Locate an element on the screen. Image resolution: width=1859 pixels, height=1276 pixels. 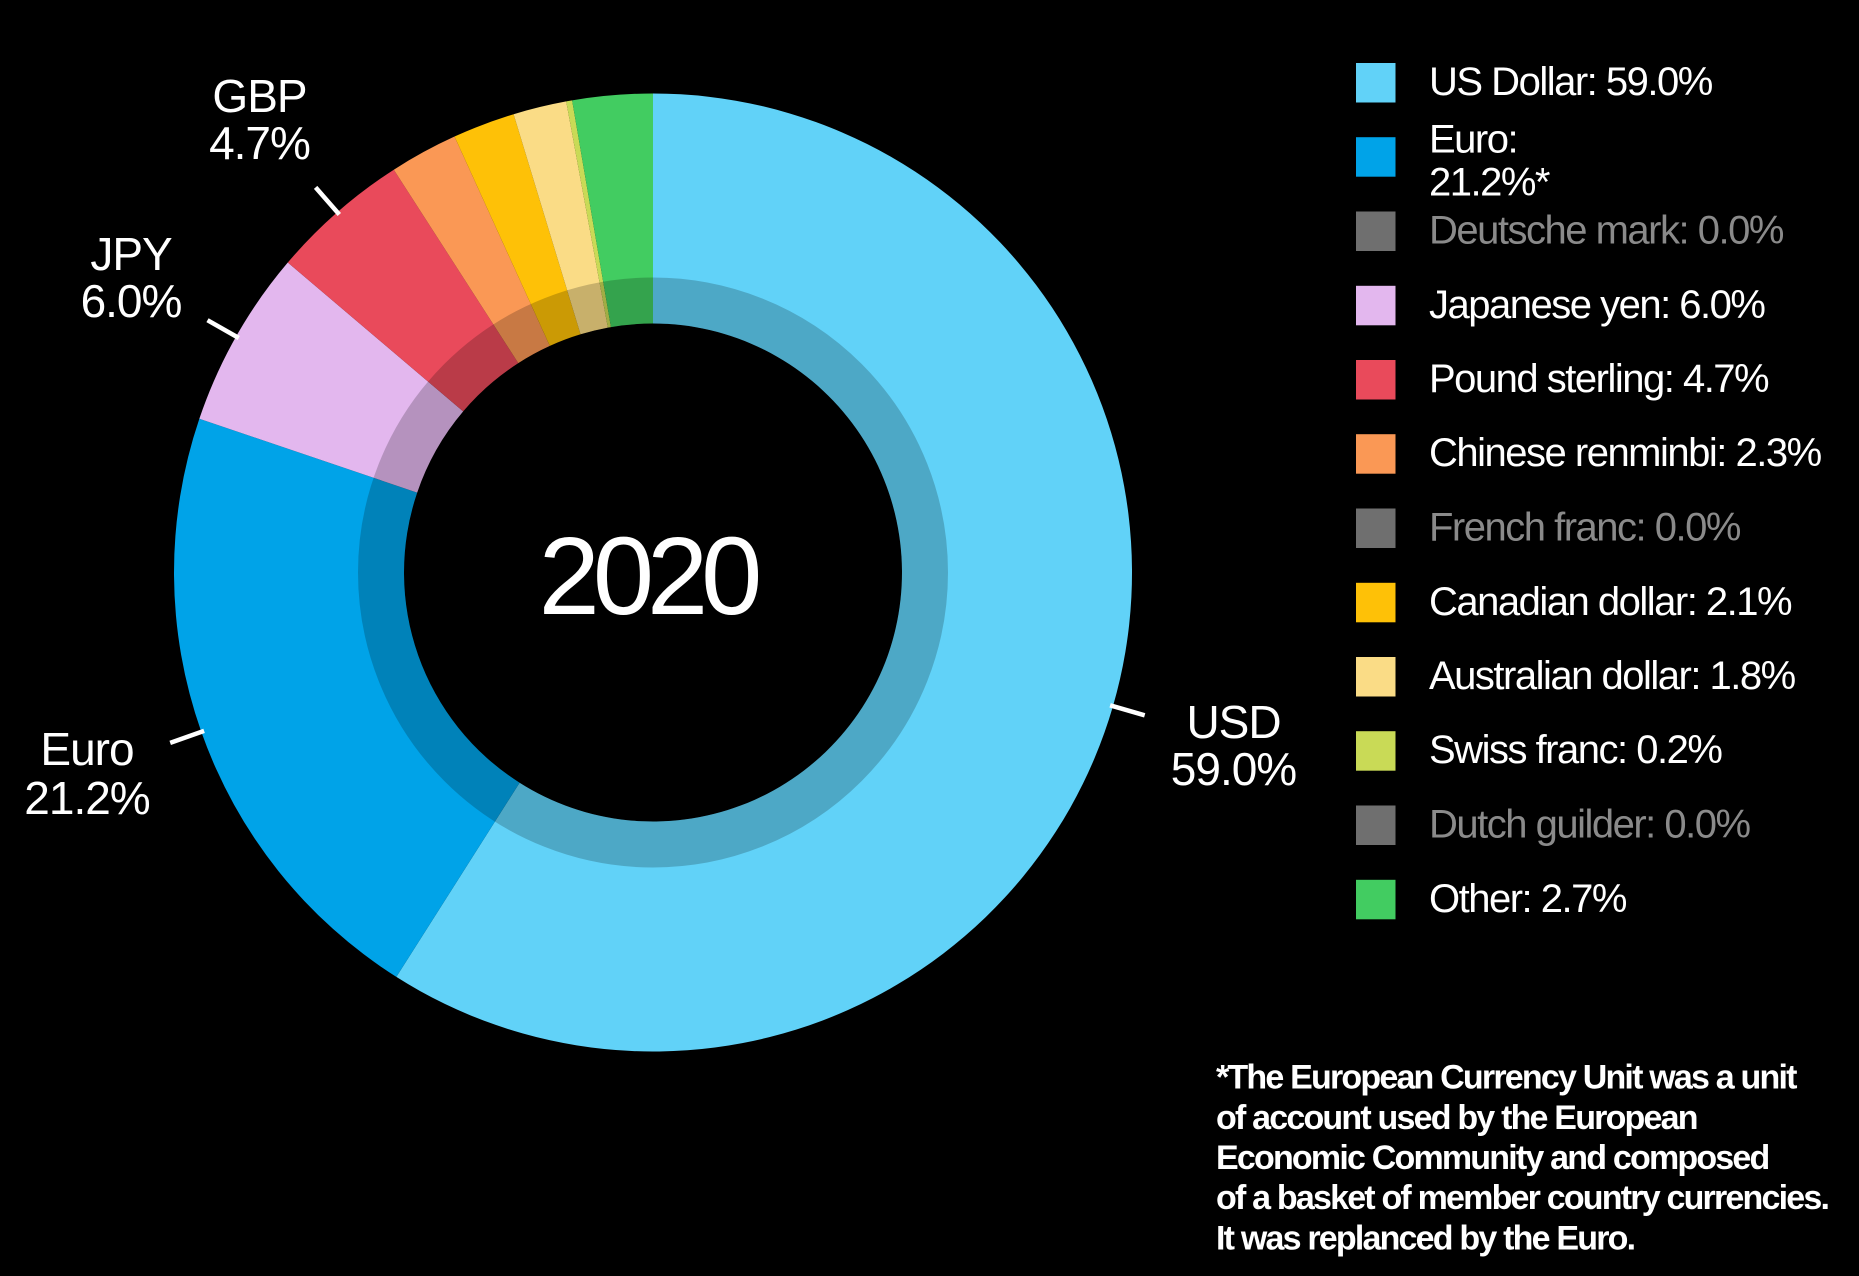
svg-text: Canadian dollar: 2.1% is located at coordinates (1610, 602).